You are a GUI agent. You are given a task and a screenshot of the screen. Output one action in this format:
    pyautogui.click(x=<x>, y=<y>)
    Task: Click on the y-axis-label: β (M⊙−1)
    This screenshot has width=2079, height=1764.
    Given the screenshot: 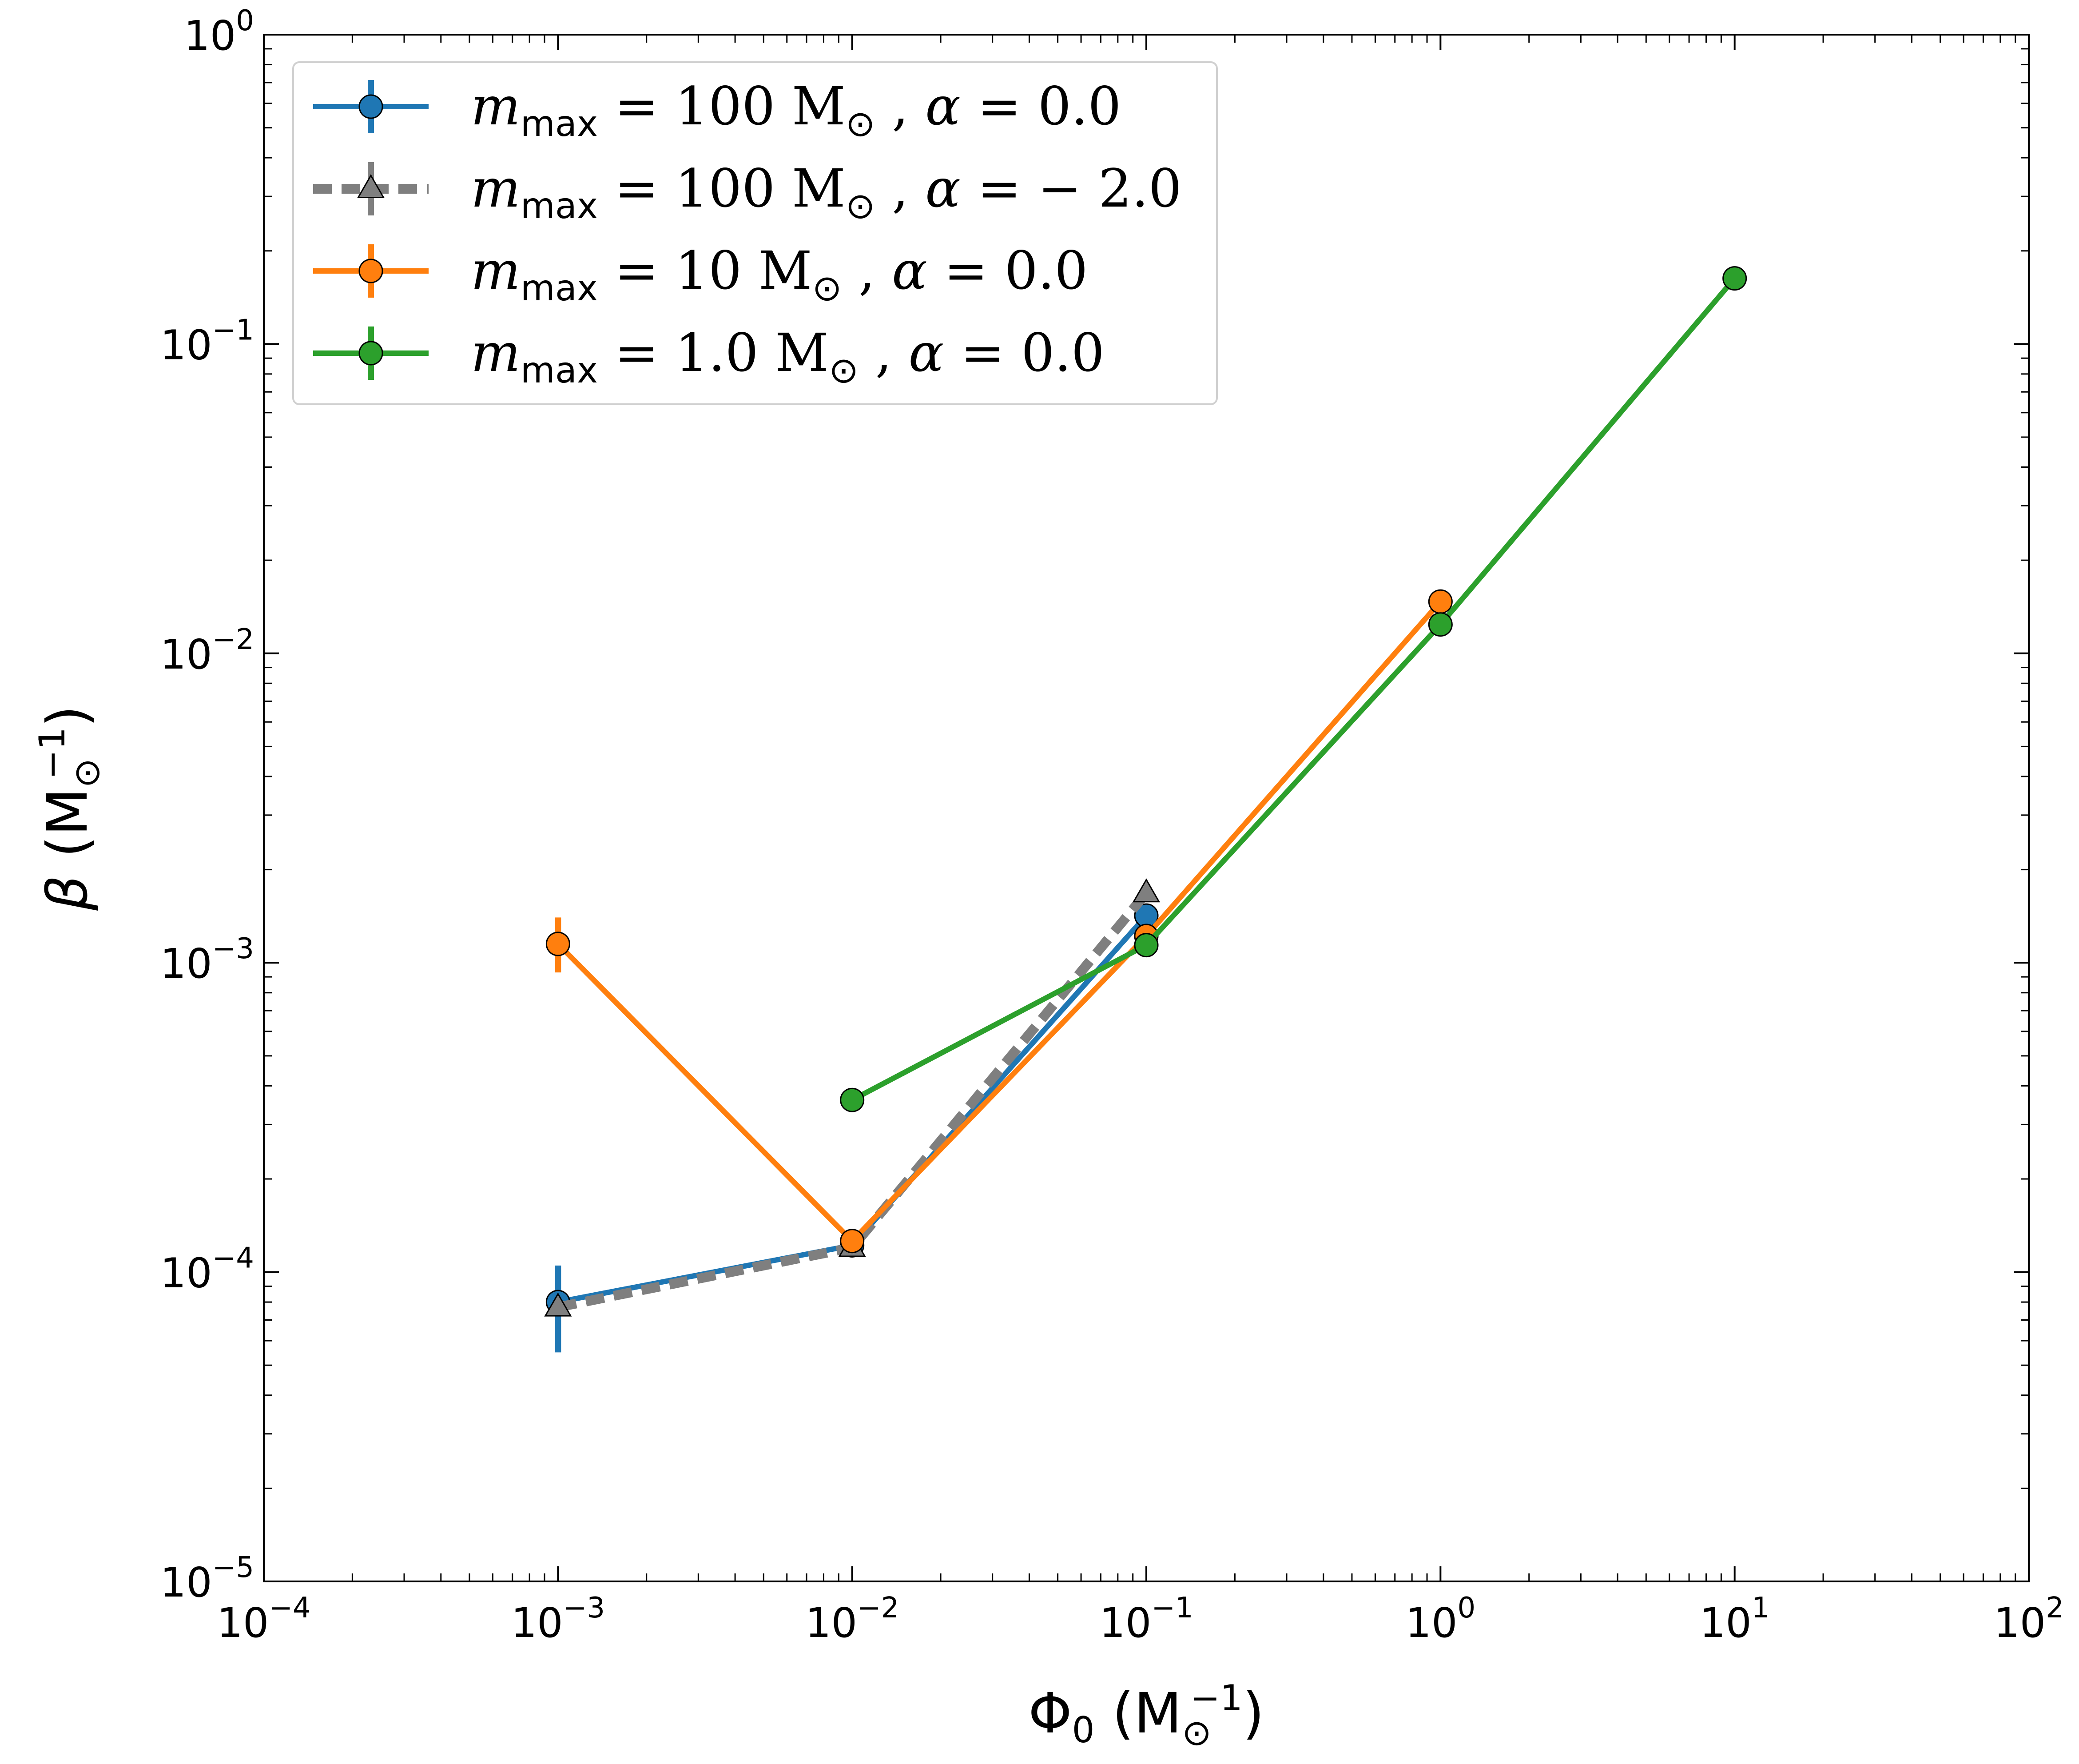 What is the action you would take?
    pyautogui.click(x=69, y=808)
    